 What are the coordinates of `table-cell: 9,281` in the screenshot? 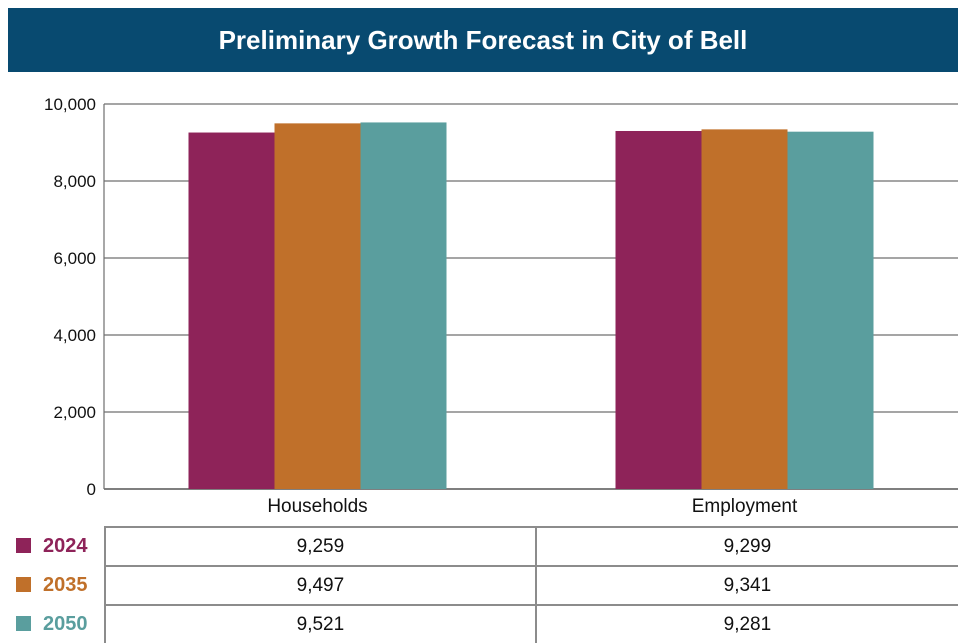 It's located at (746, 623).